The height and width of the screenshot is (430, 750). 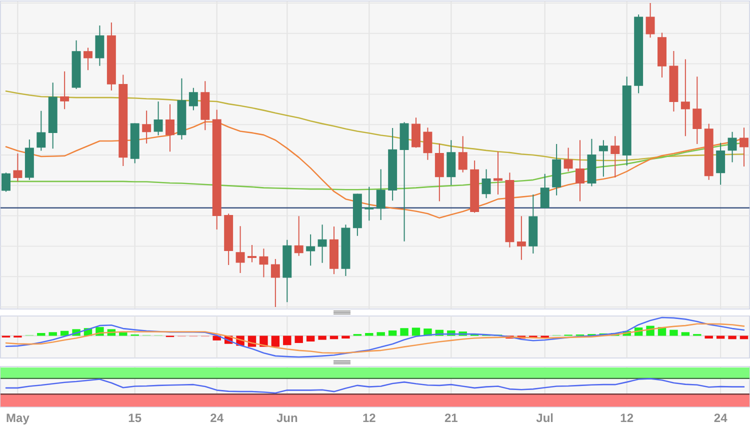 I want to click on x-tick-label: Jun, so click(x=287, y=418).